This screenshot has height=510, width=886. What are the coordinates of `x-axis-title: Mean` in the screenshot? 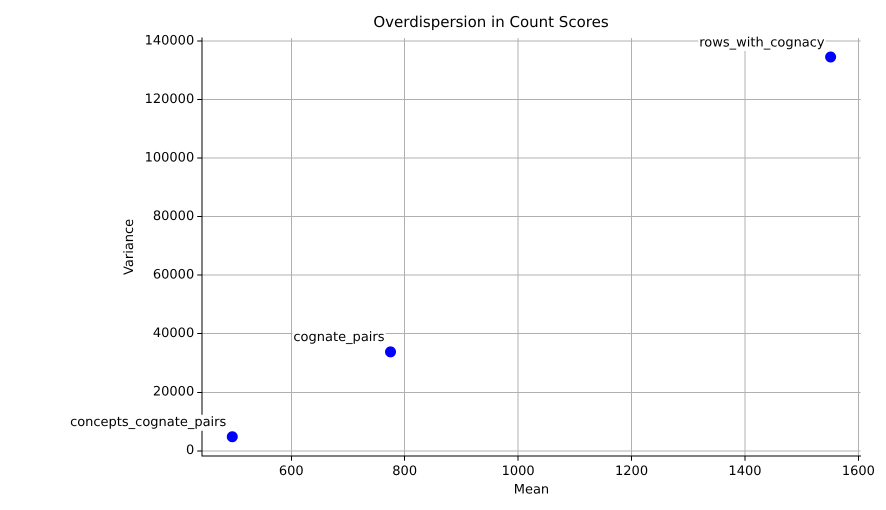 It's located at (532, 490).